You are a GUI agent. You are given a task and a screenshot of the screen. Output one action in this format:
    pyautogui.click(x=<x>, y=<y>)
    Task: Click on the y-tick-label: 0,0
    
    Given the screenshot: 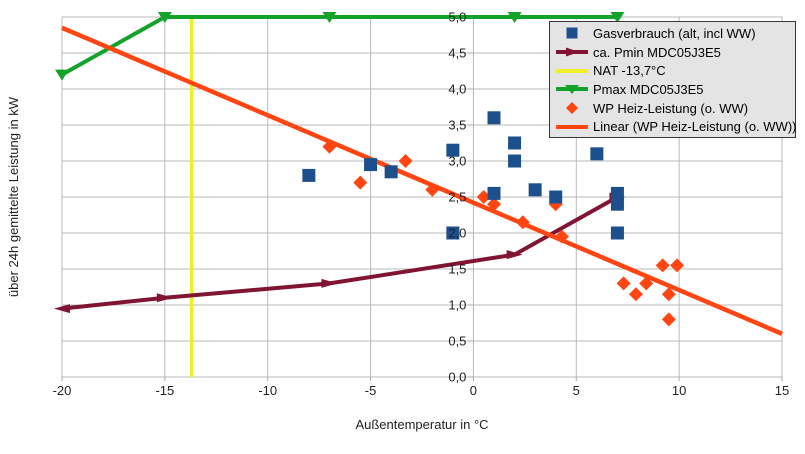 What is the action you would take?
    pyautogui.click(x=457, y=377)
    